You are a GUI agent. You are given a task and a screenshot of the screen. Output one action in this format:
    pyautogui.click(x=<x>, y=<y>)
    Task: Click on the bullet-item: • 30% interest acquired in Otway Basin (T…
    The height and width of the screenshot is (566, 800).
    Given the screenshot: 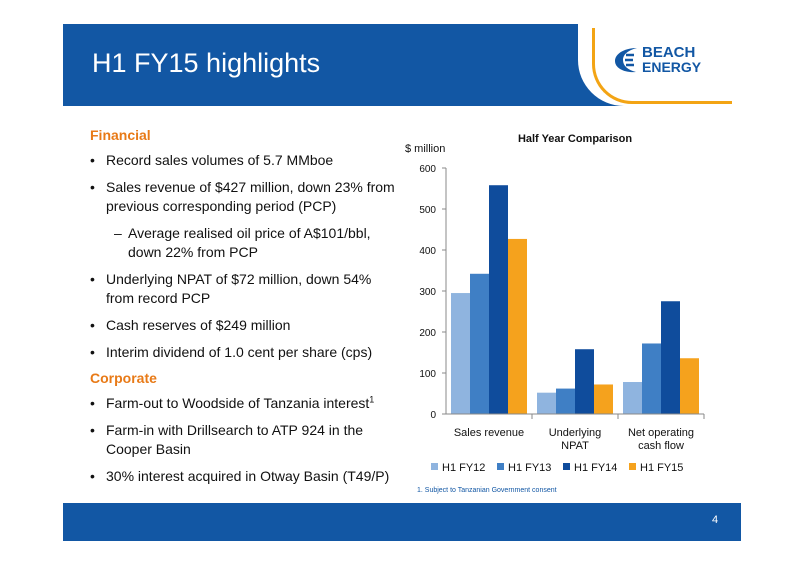 What is the action you would take?
    pyautogui.click(x=245, y=476)
    